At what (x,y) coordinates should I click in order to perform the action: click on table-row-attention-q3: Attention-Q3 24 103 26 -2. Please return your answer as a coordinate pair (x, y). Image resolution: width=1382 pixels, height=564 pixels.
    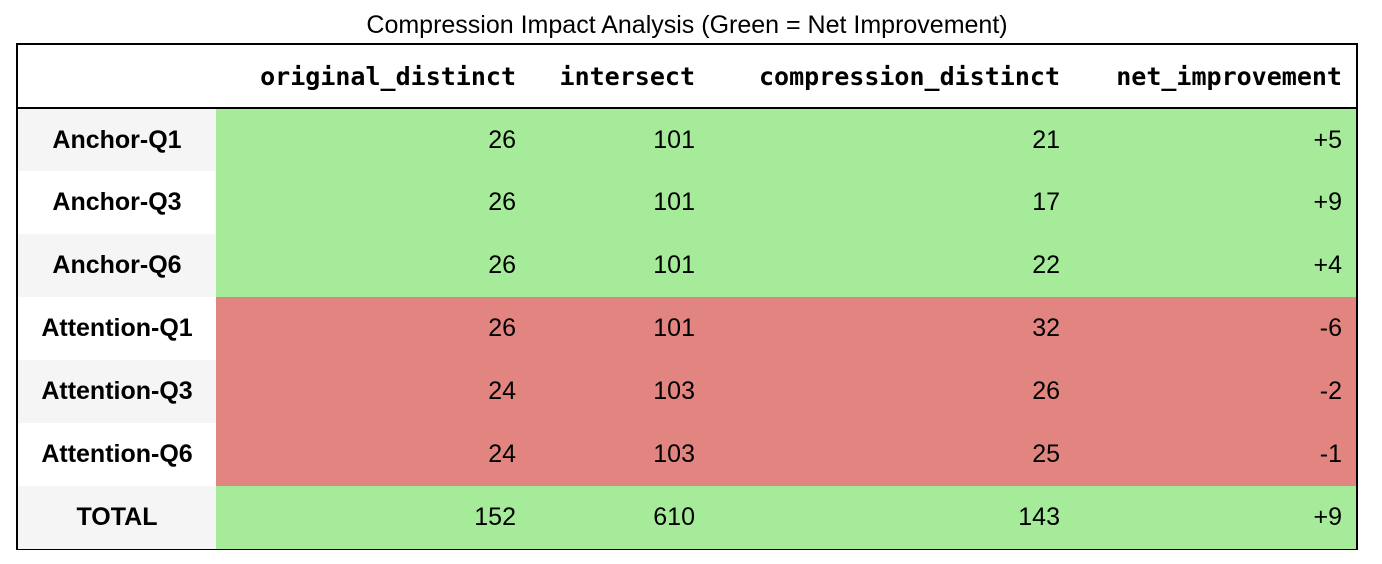
    Looking at the image, I should click on (687, 391).